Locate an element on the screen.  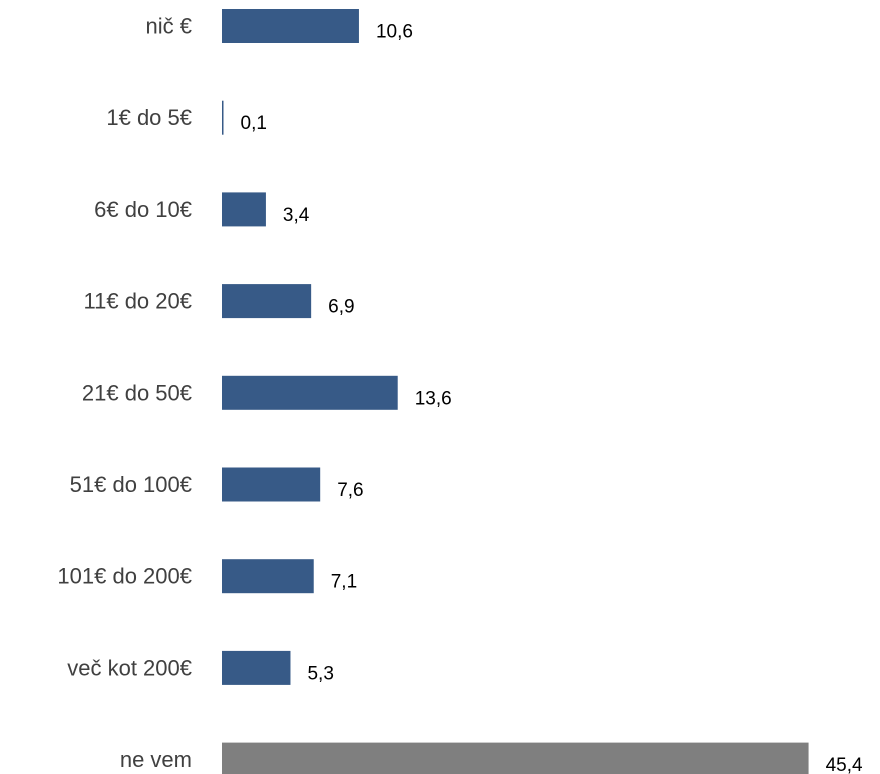
value-label: 6,9 is located at coordinates (341, 307).